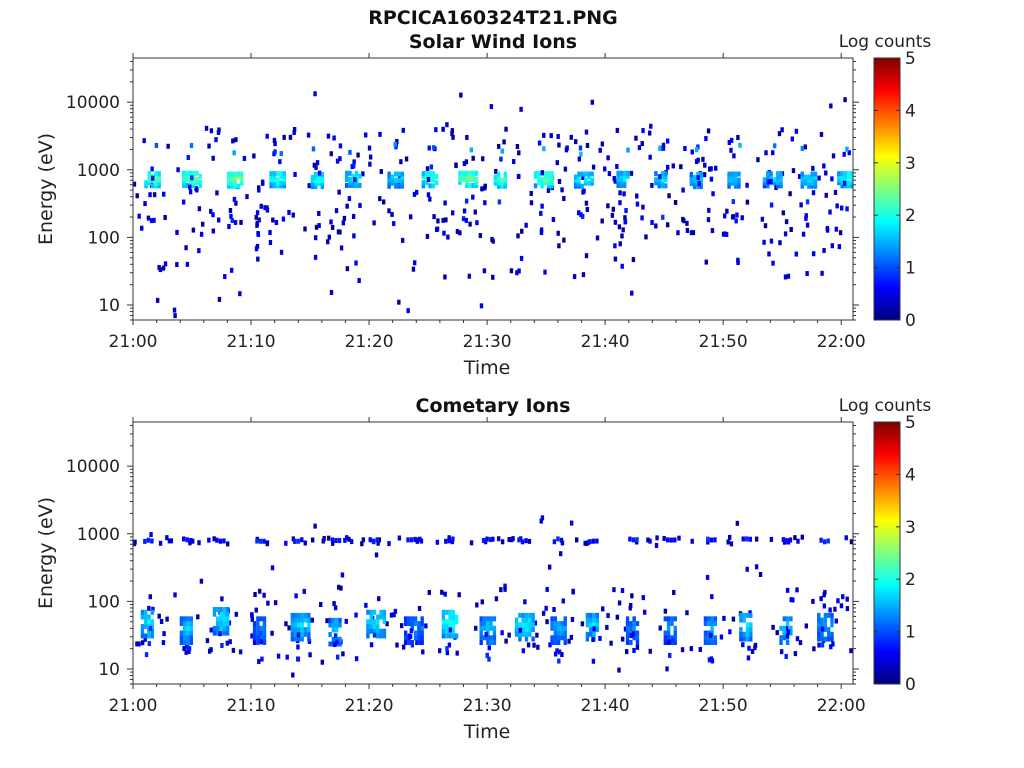  Describe the element at coordinates (191, 146) in the screenshot. I see `halo-cell` at that location.